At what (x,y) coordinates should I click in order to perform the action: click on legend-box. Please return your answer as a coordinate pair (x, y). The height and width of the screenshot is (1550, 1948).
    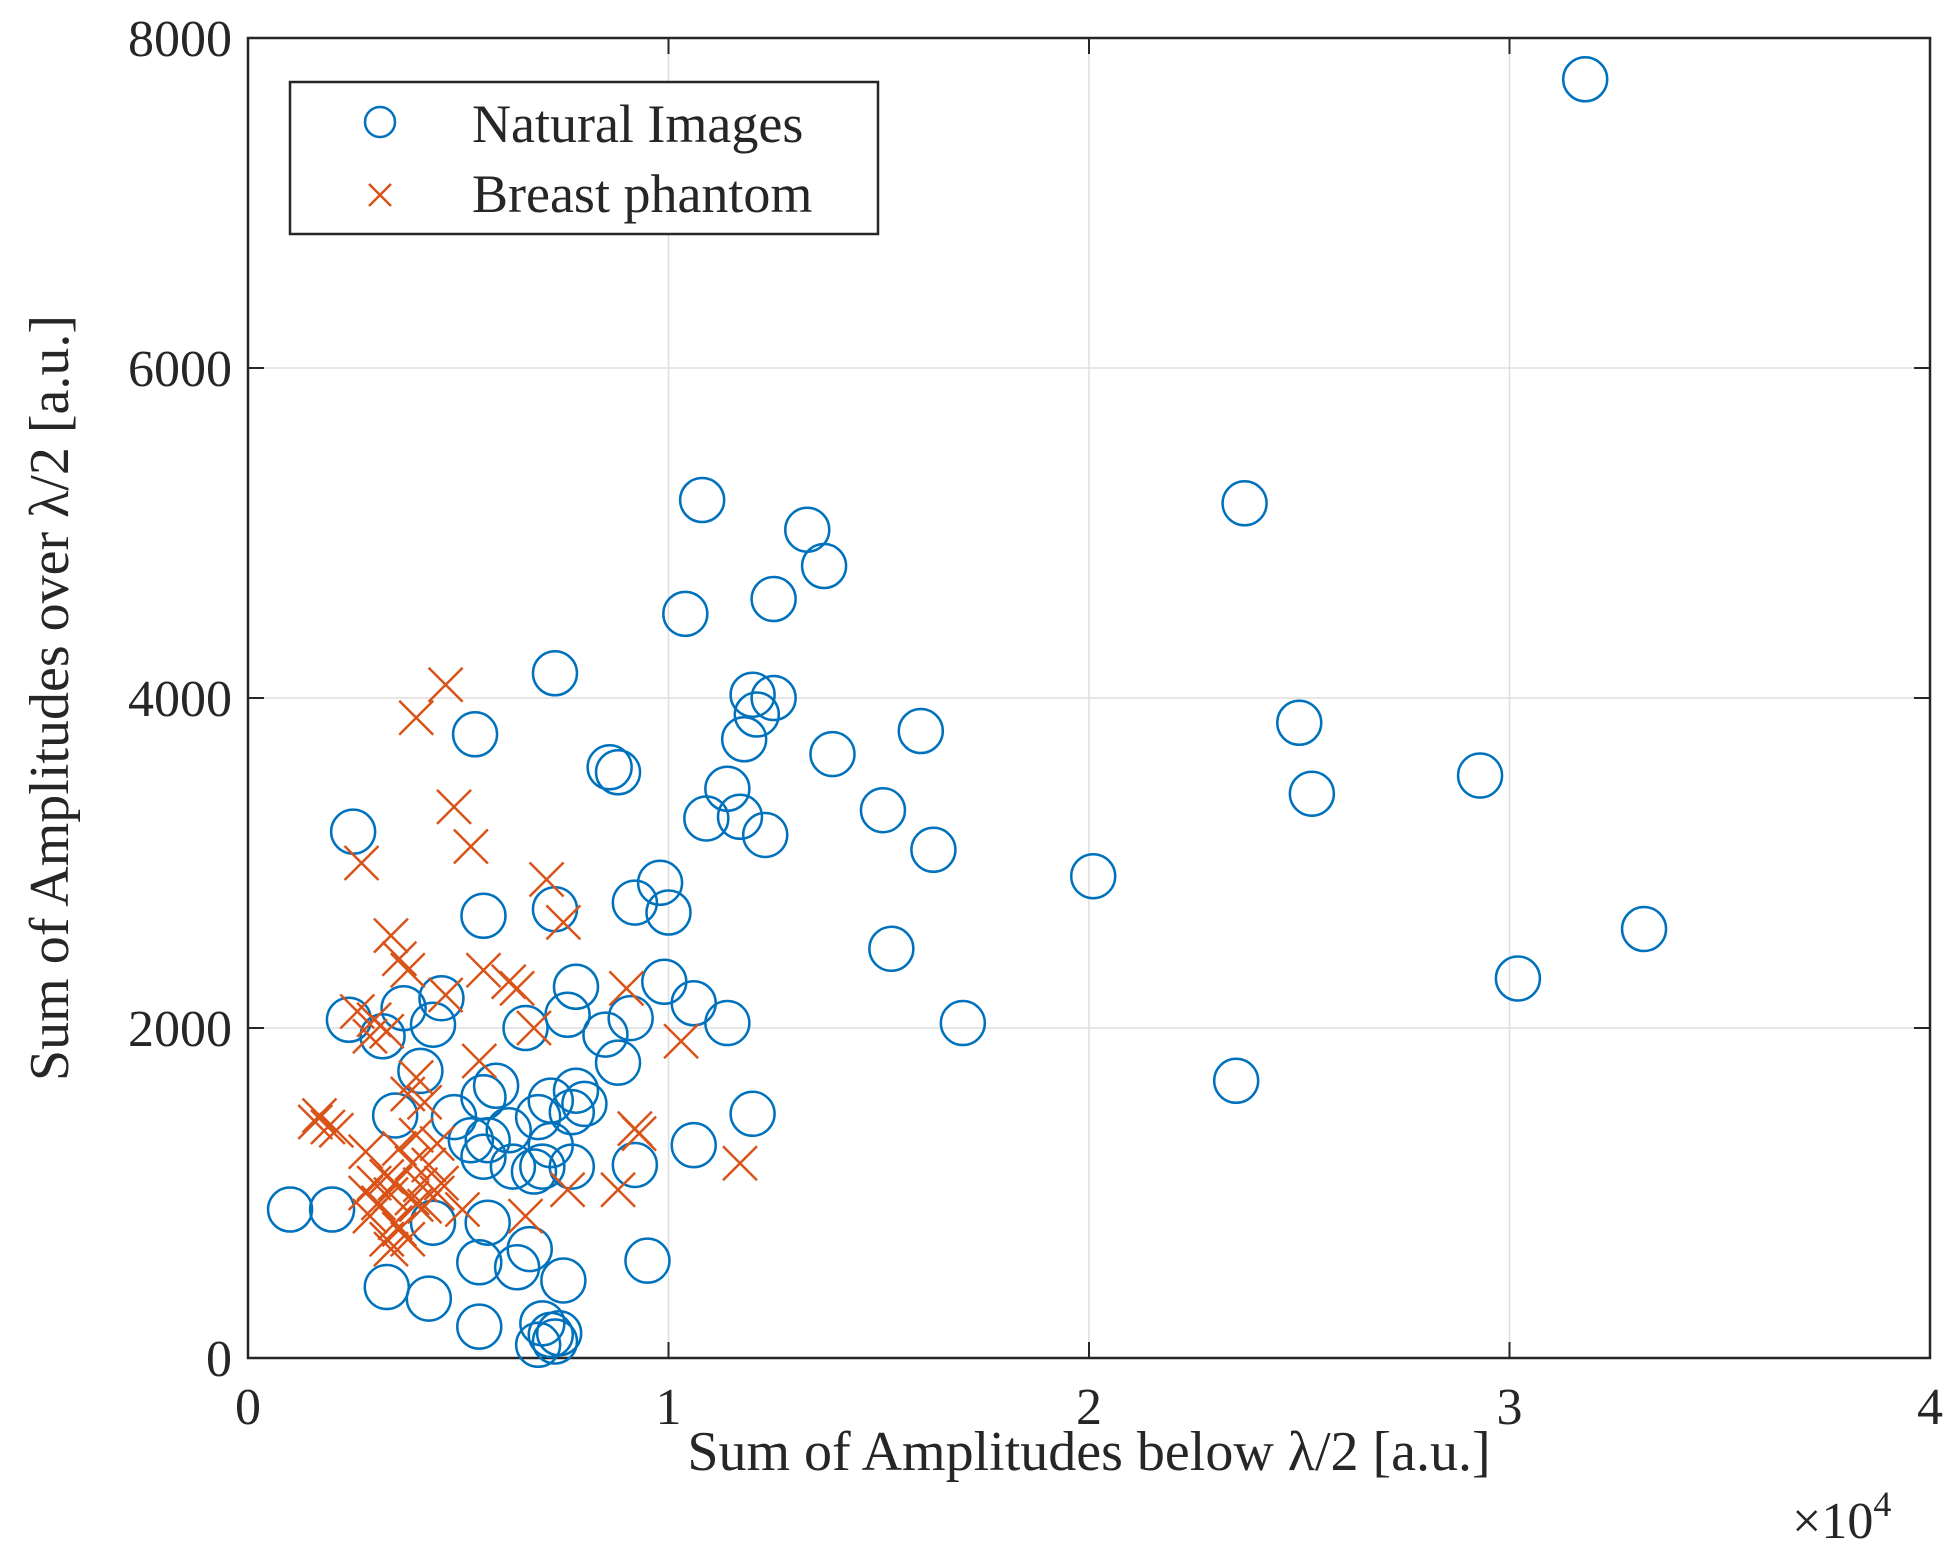
    Looking at the image, I should click on (584, 158).